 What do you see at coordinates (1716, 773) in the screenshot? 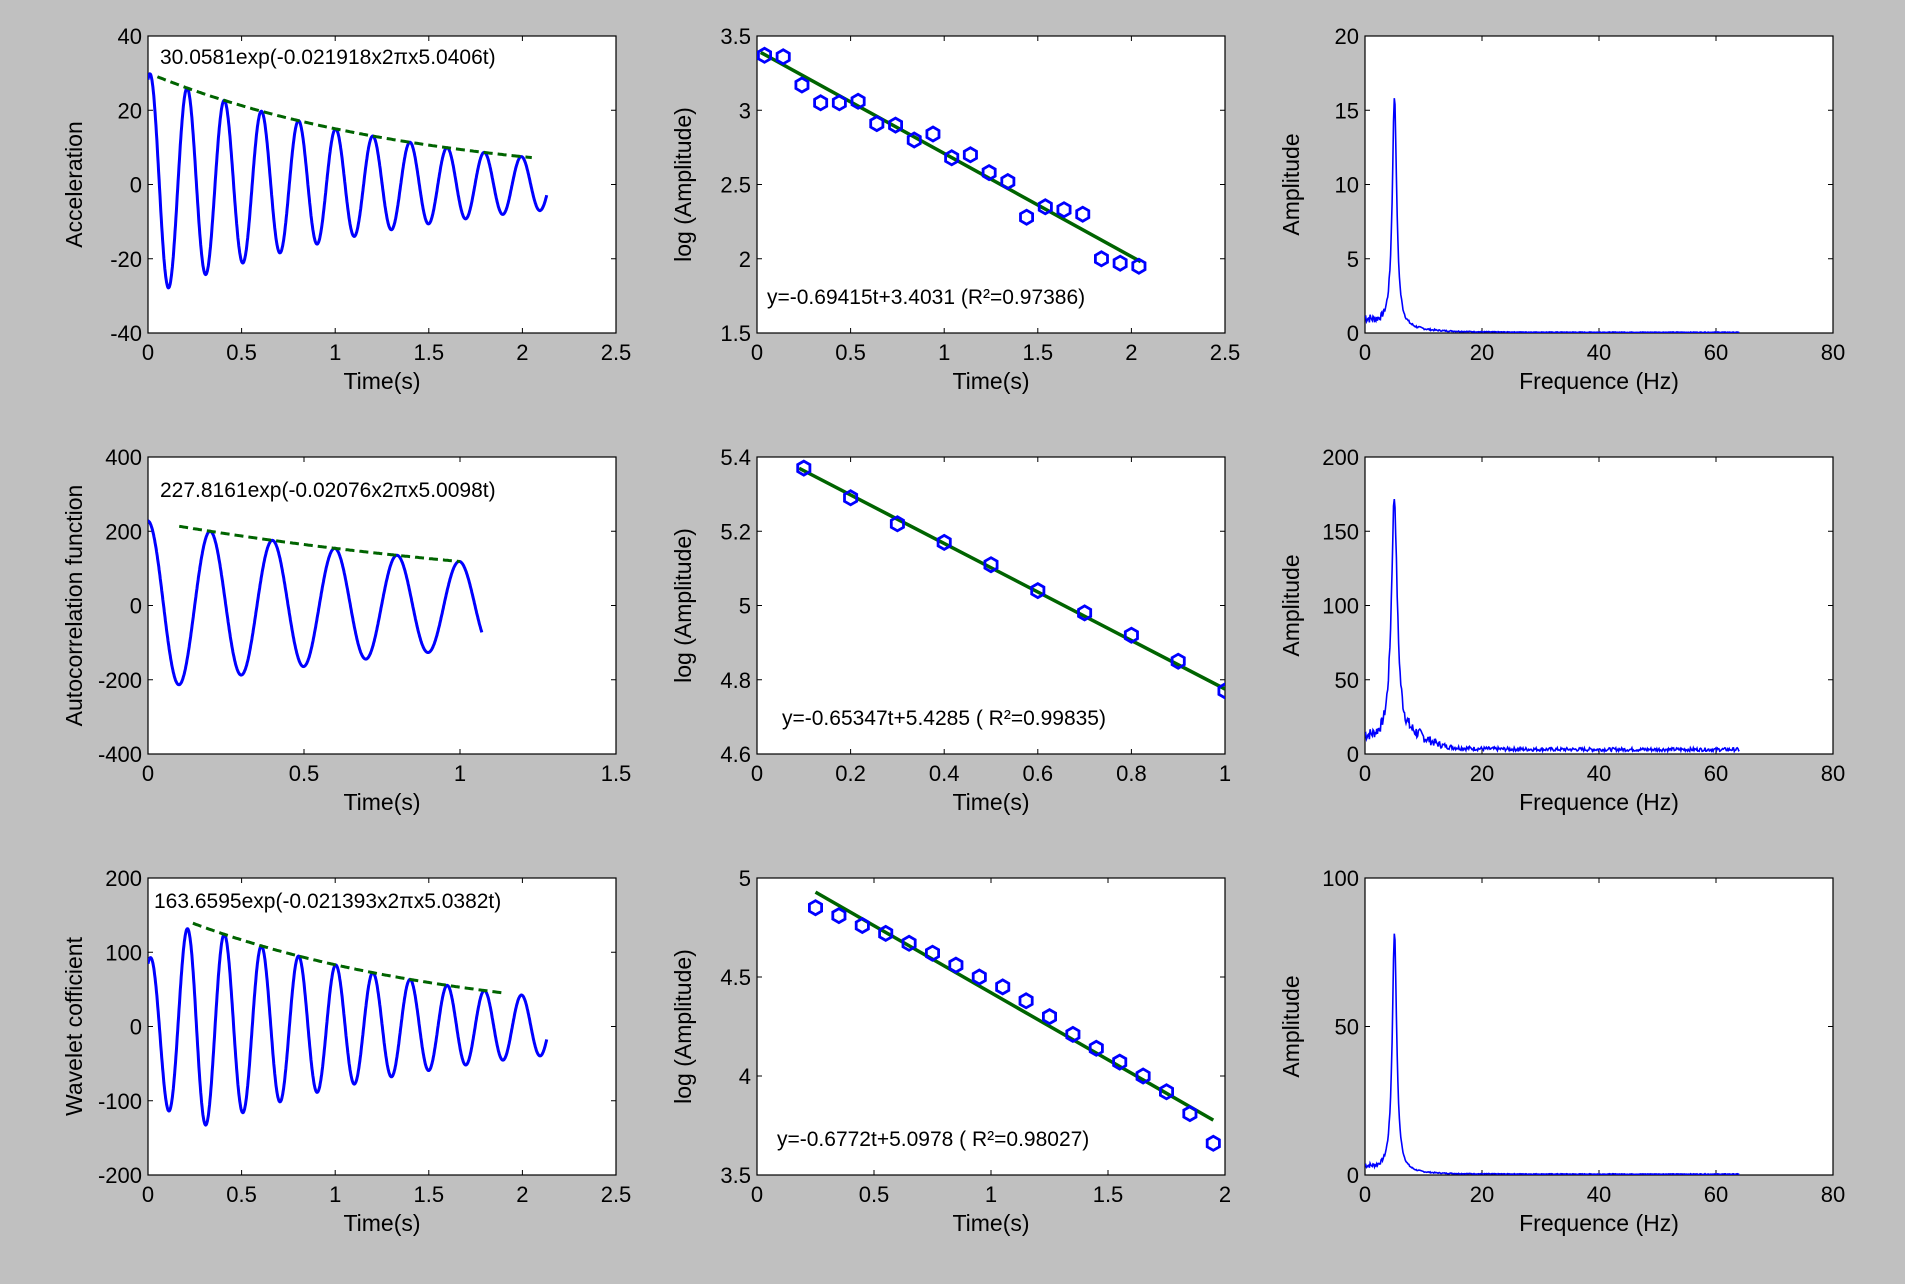
I see `x-tick-label: 60` at bounding box center [1716, 773].